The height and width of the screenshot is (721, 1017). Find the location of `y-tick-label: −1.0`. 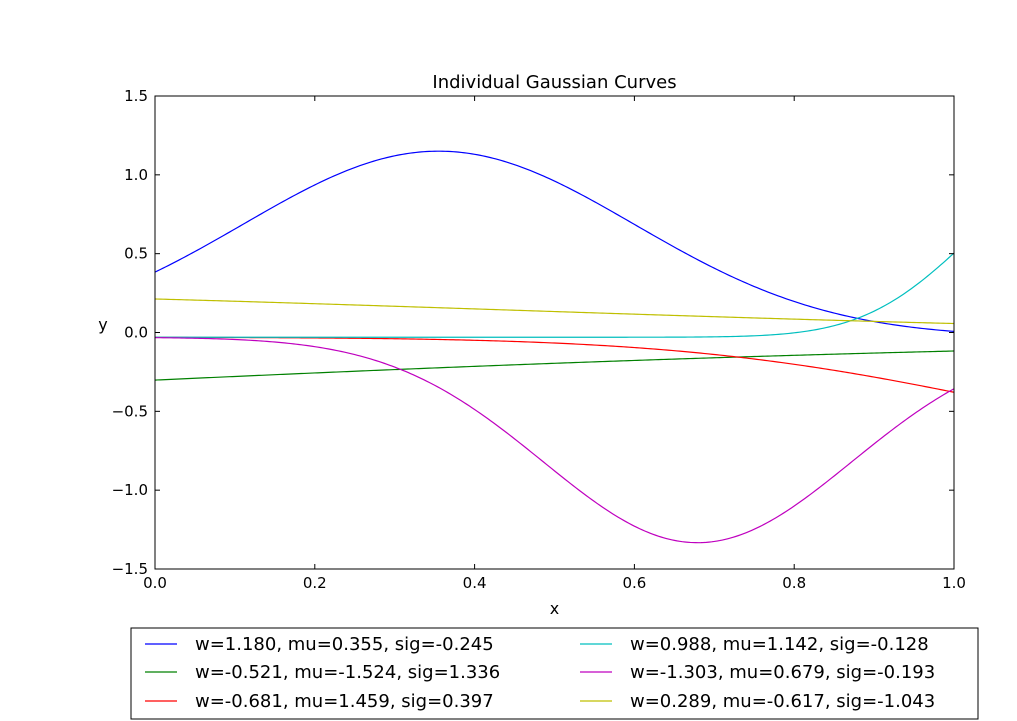

y-tick-label: −1.0 is located at coordinates (130, 490).